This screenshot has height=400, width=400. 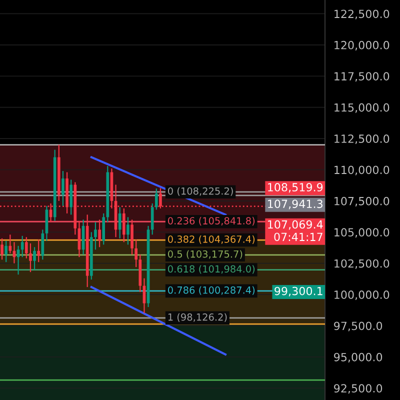 I want to click on y-tick-label: 110,000.0, so click(x=362, y=171).